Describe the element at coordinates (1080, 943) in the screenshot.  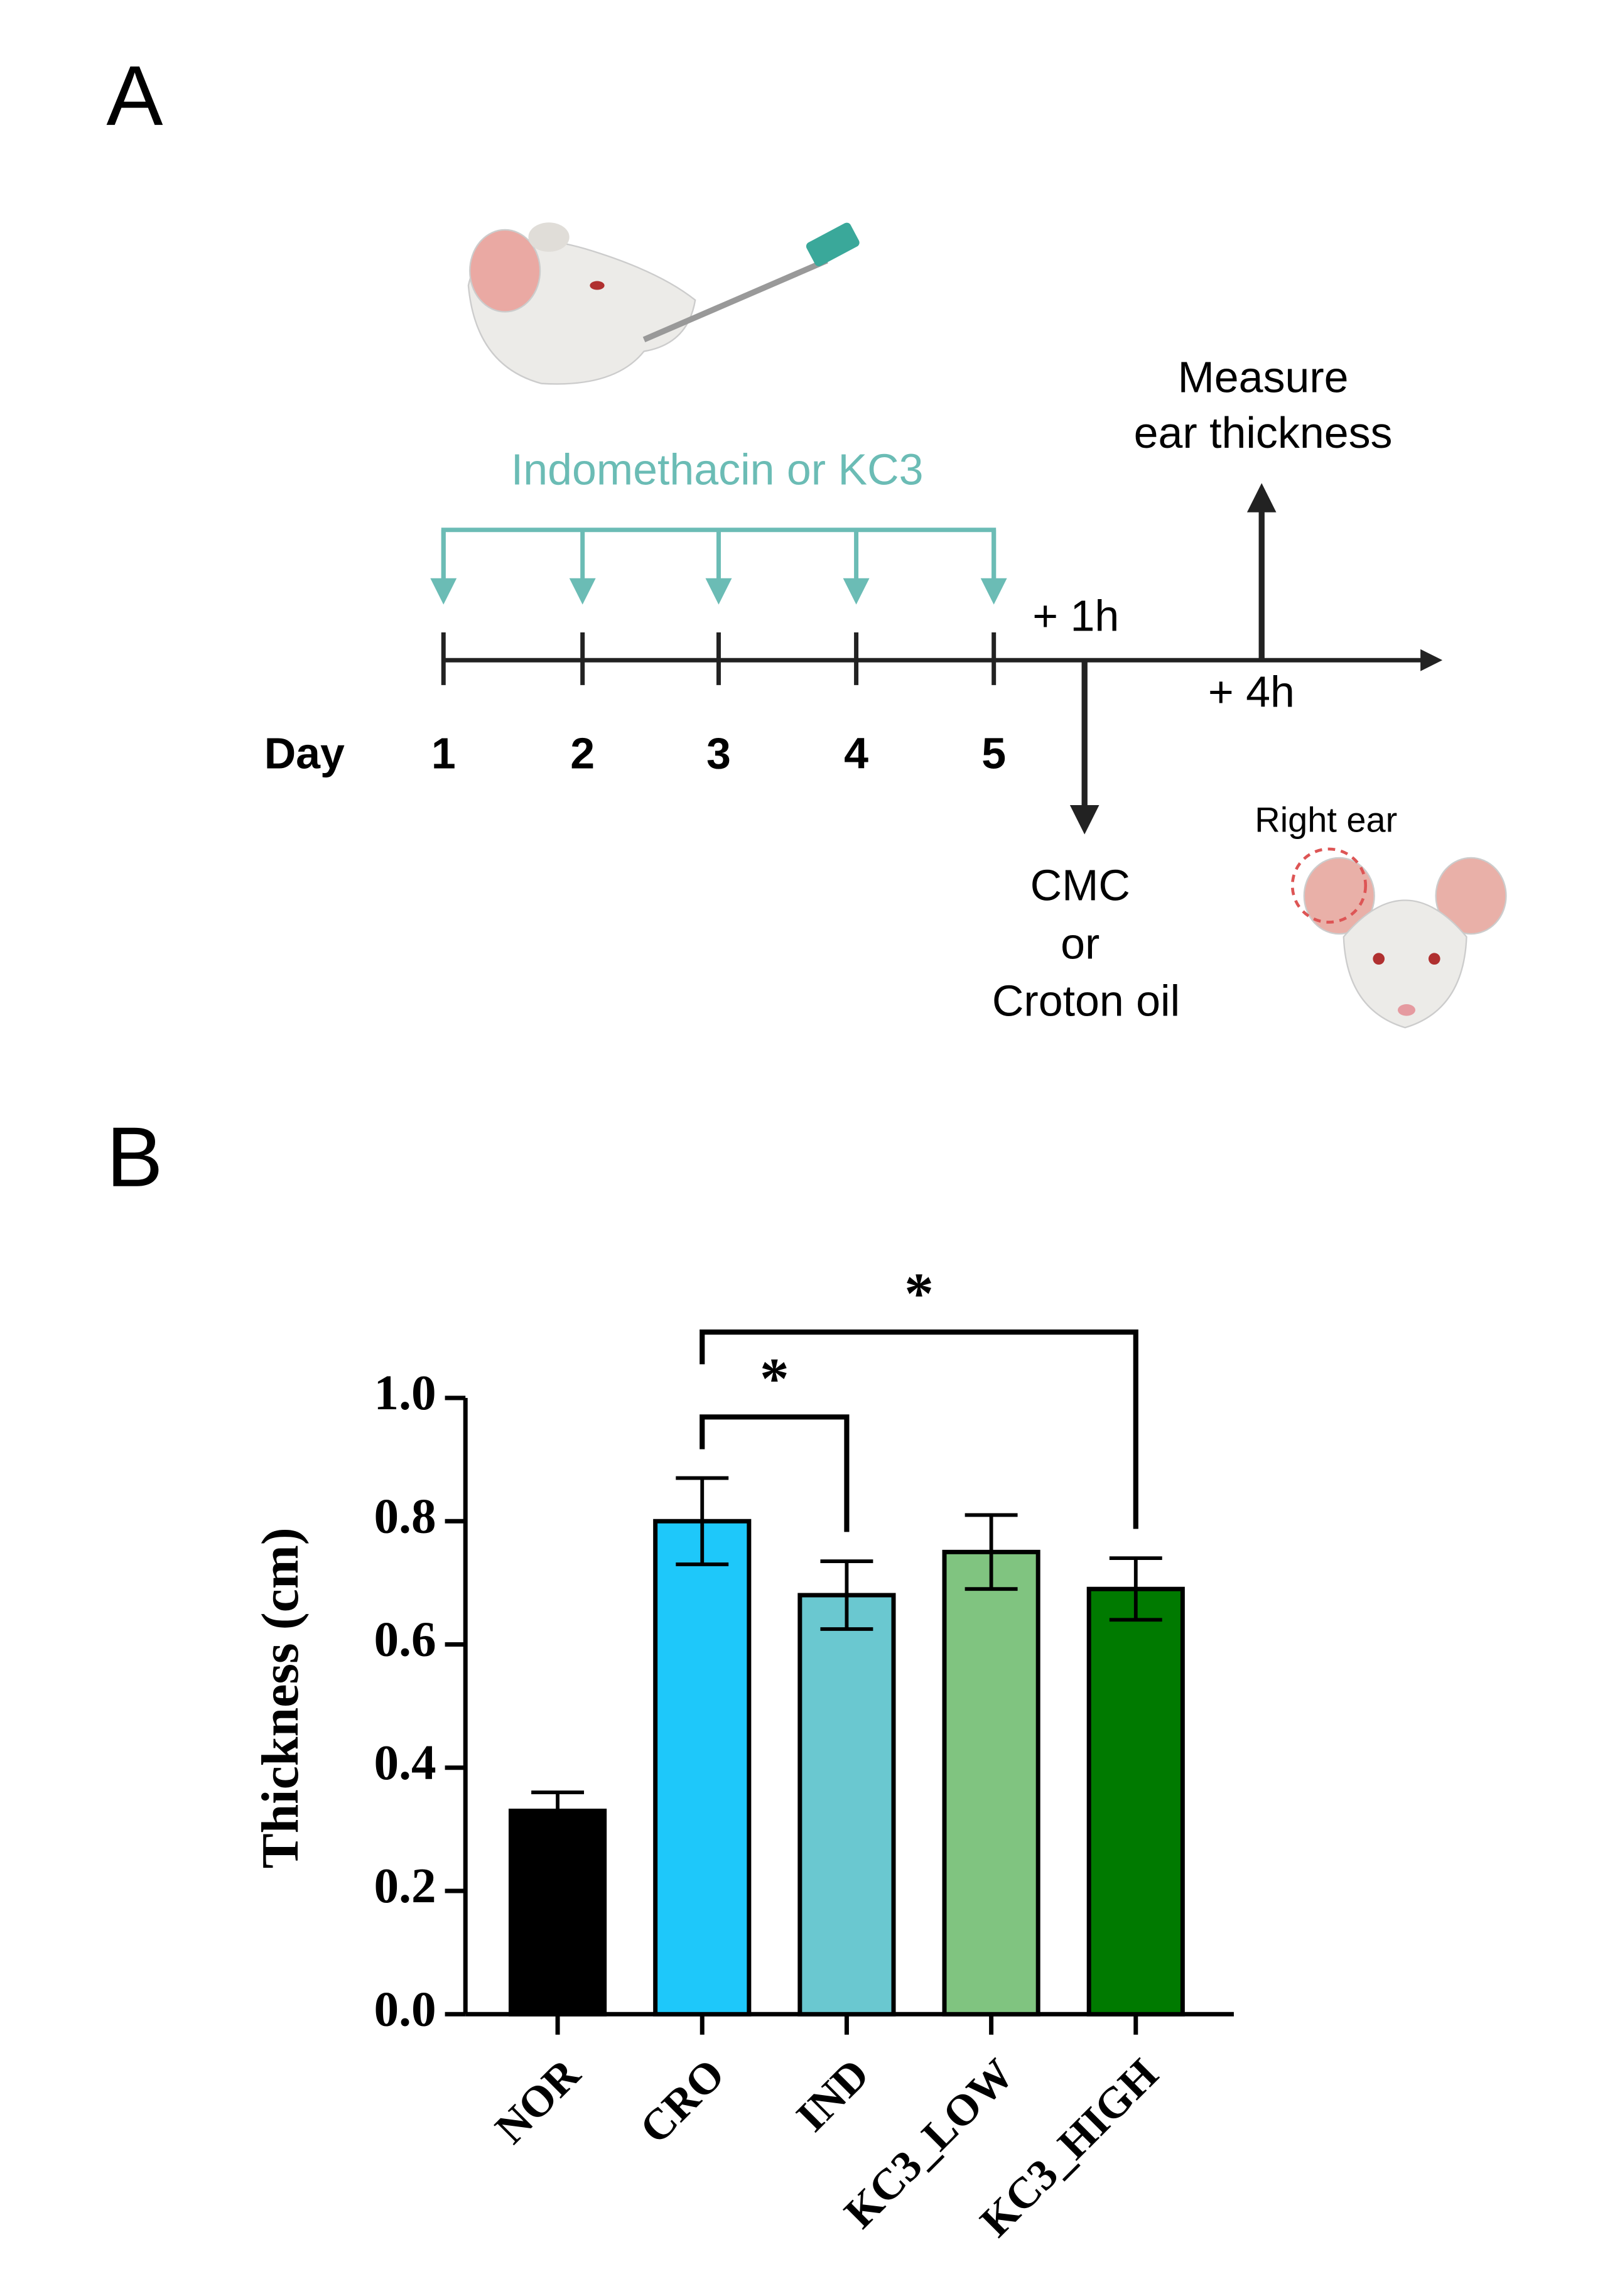
I see `challenge-label: or` at that location.